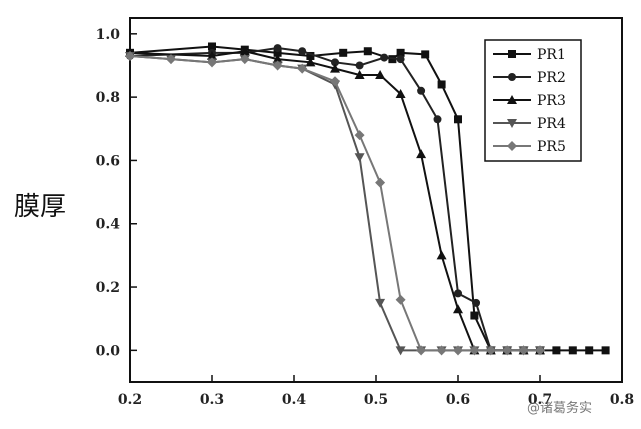 Image resolution: width=641 pixels, height=429 pixels. I want to click on legend: PR1 PR2 PR3 PR4 PR5, so click(533, 100).